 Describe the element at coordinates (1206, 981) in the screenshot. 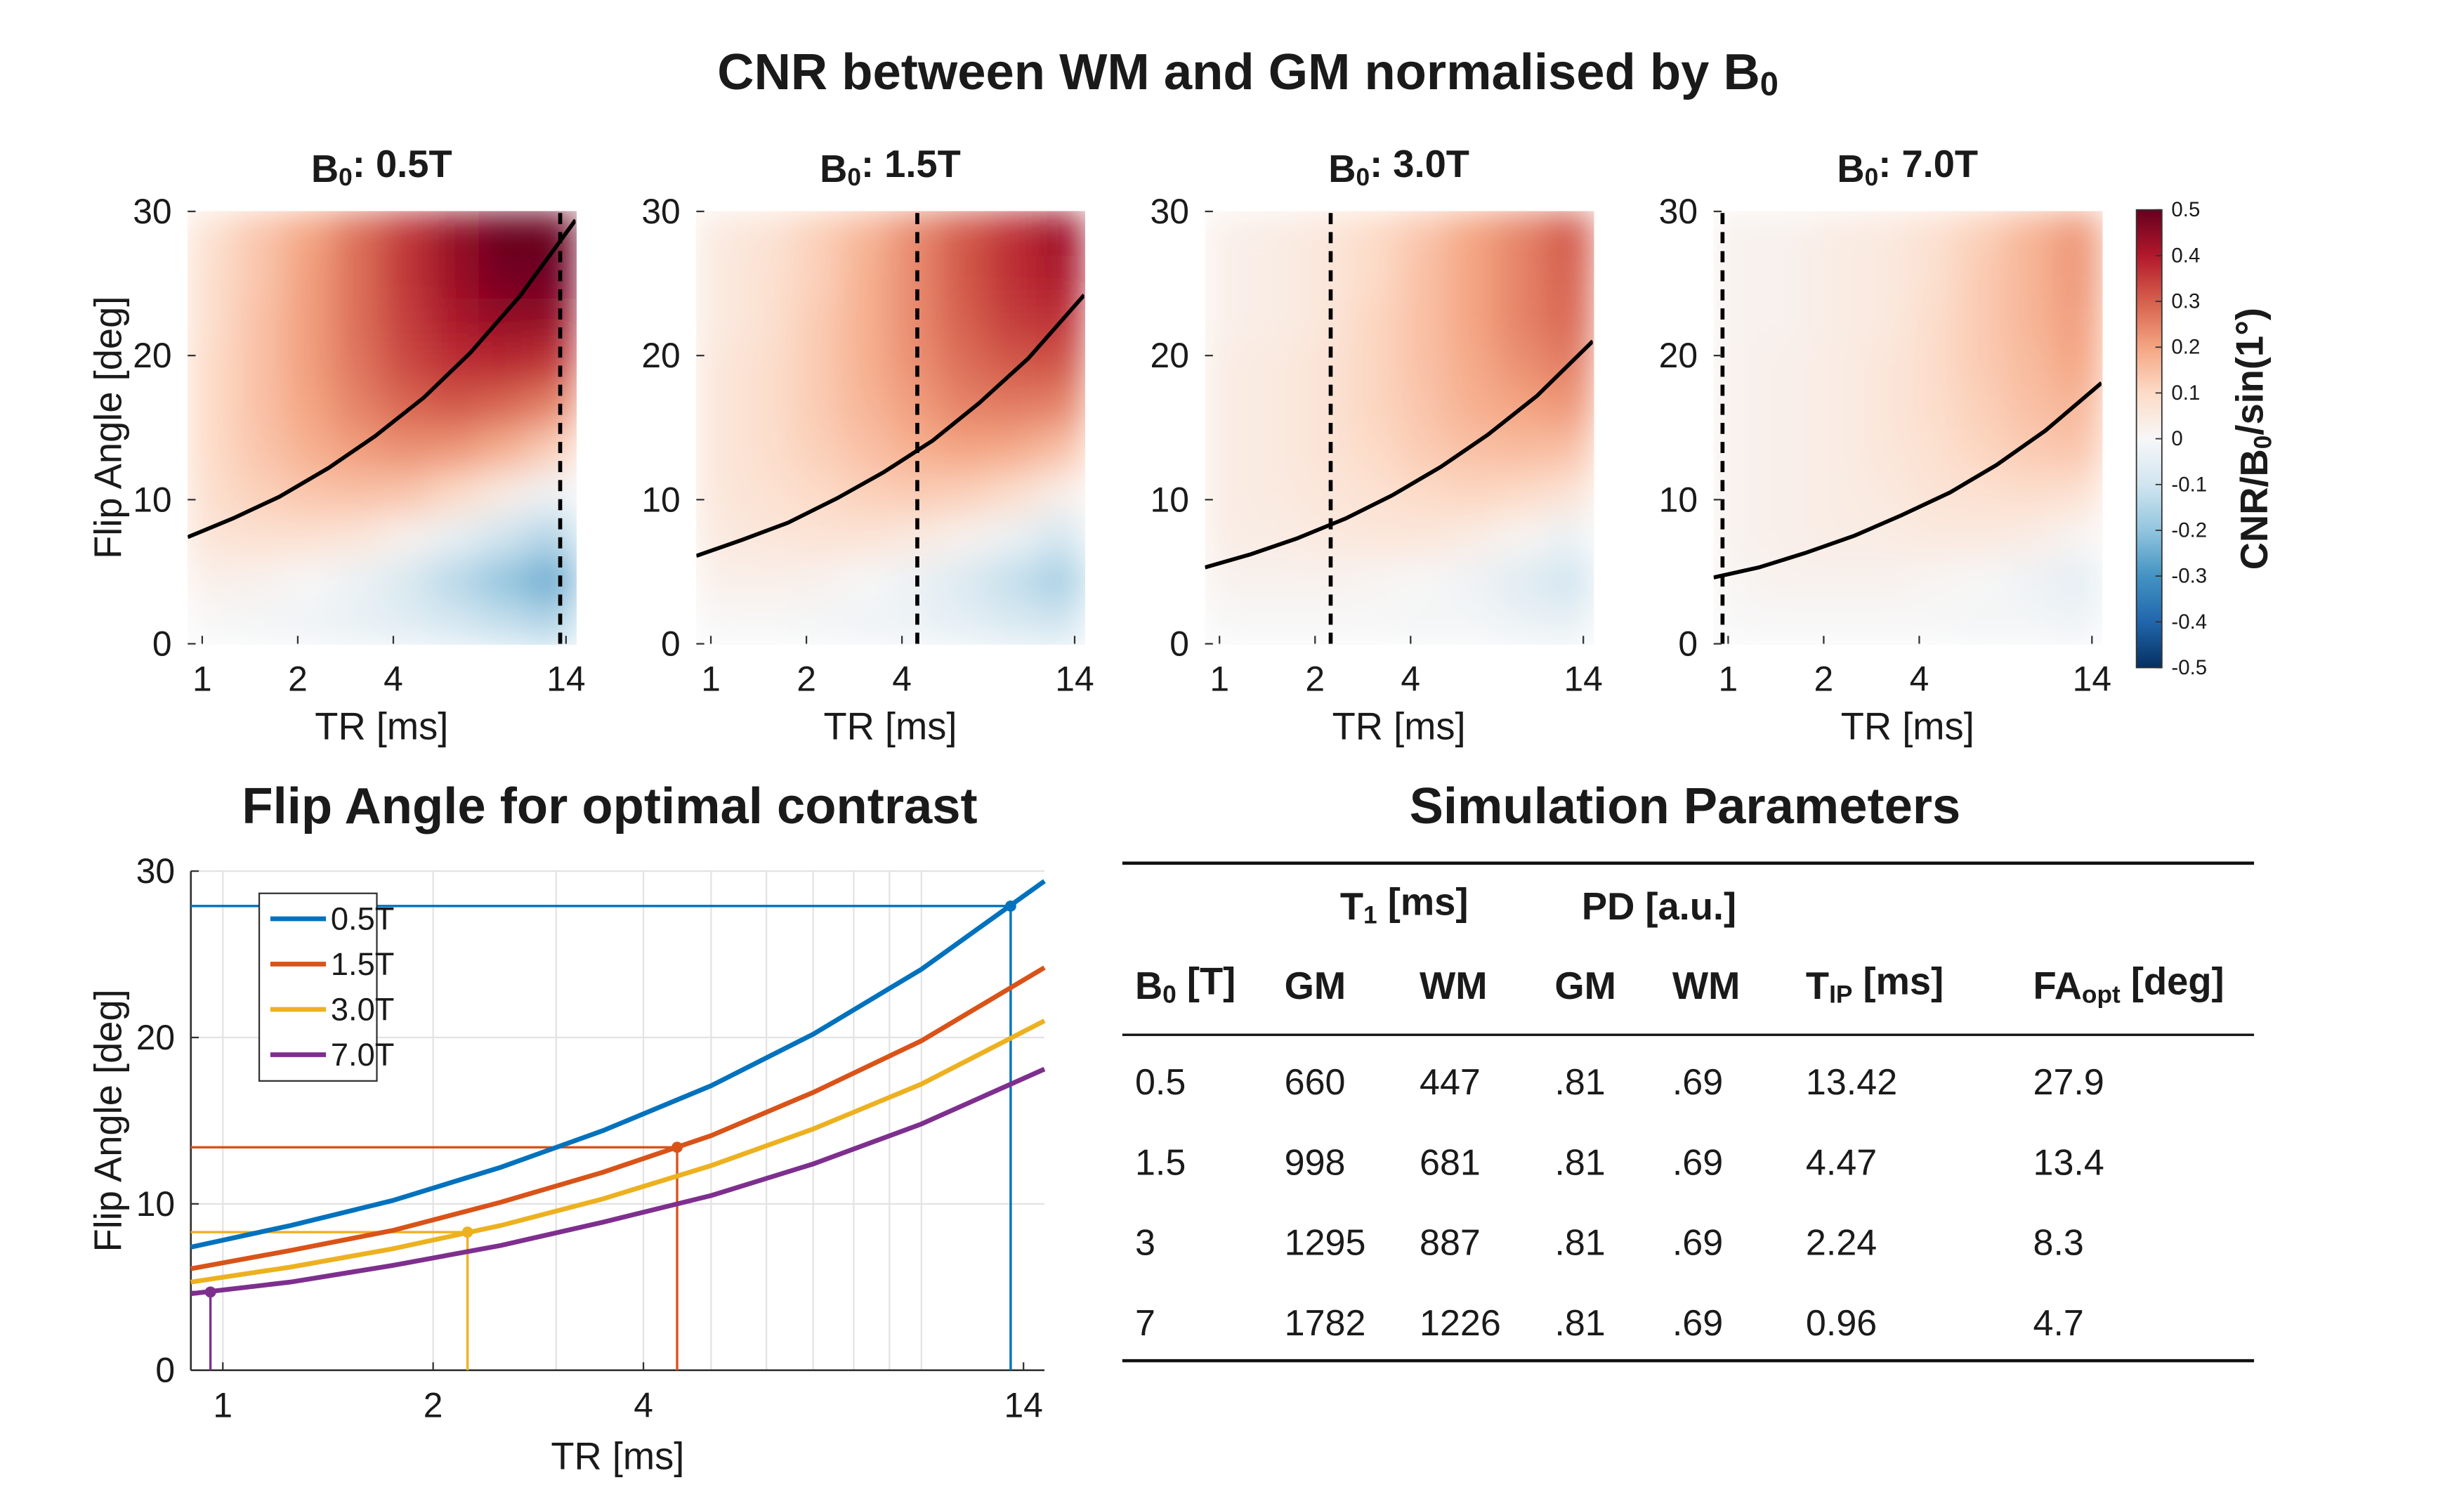

I see `table-column-header-part: [T]` at that location.